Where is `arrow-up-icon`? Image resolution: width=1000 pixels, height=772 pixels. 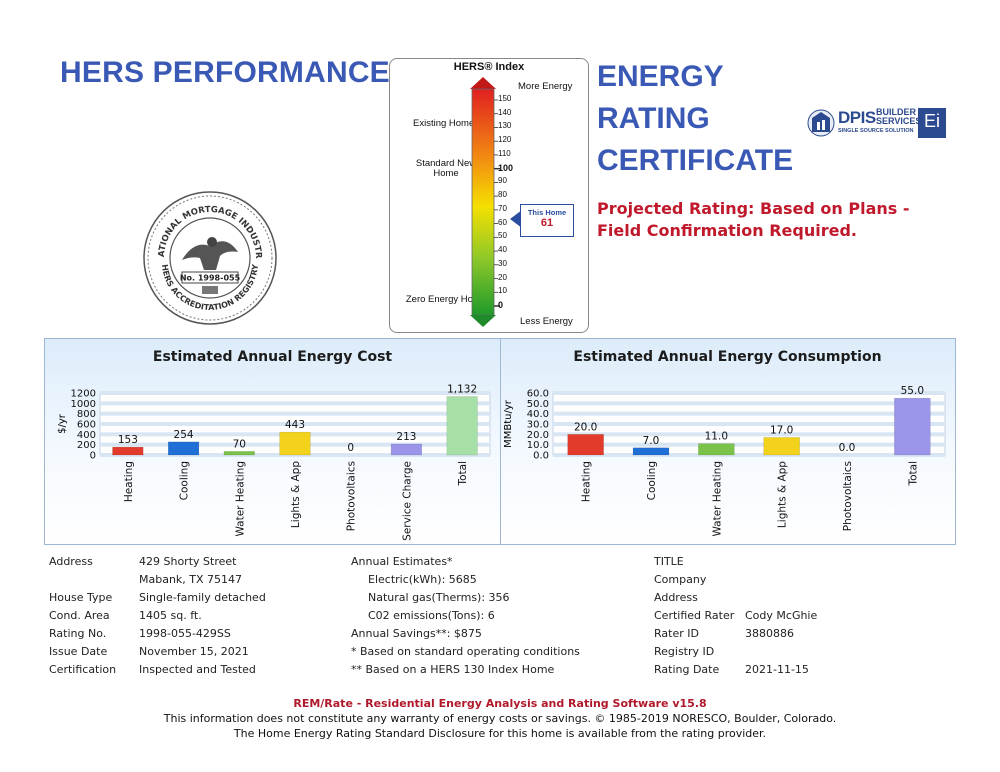
arrow-up-icon is located at coordinates (483, 83).